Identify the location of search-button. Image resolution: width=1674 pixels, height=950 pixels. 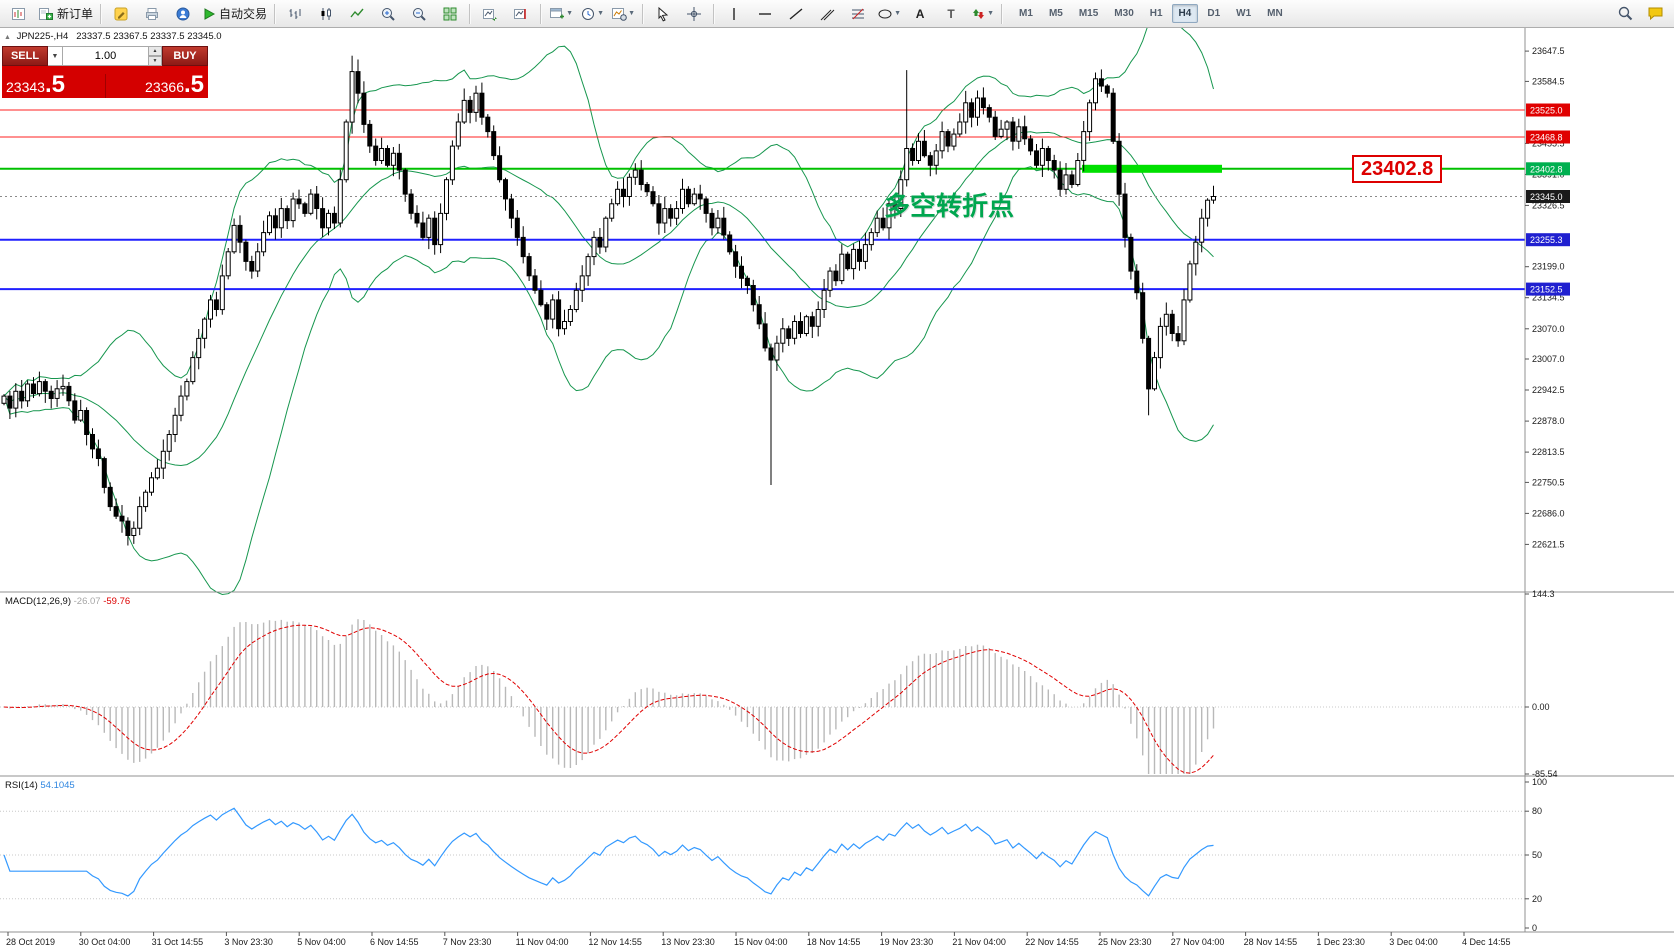
(1625, 14).